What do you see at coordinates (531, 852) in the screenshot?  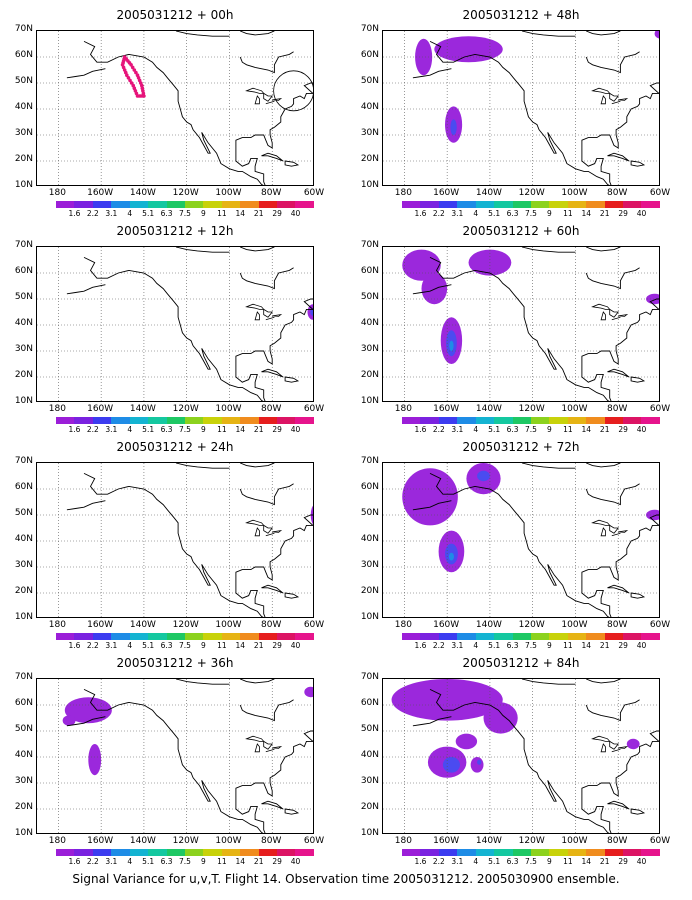 I see `colorbar` at bounding box center [531, 852].